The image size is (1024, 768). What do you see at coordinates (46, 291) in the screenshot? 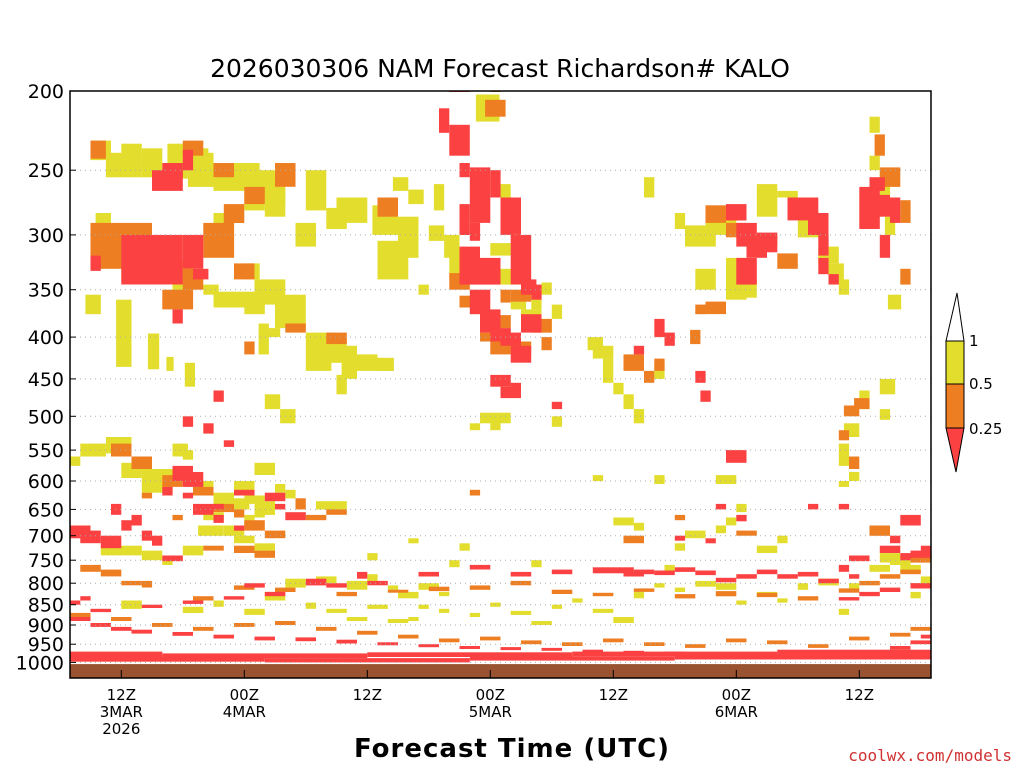
I see `ytick-label-350: 350` at bounding box center [46, 291].